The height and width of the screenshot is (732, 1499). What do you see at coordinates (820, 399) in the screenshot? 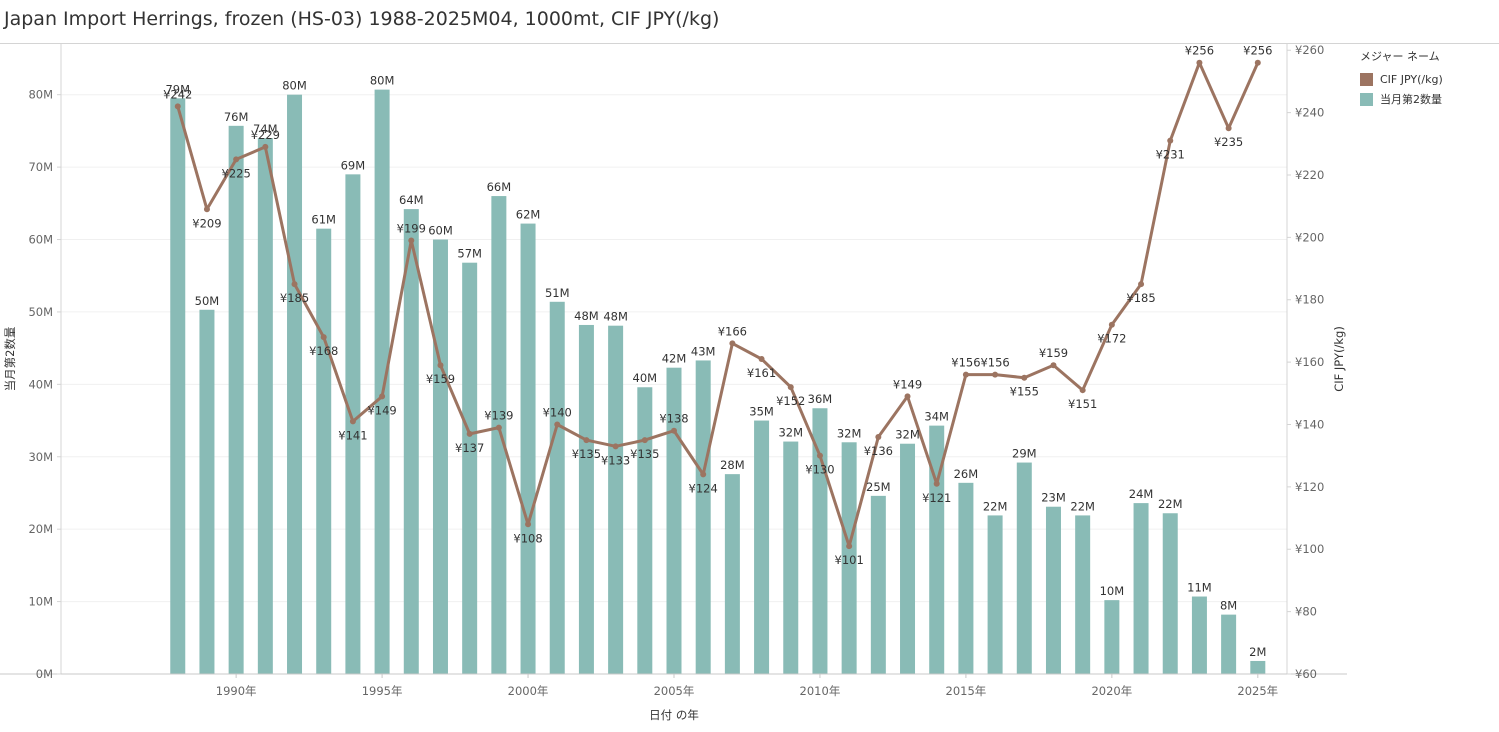
I see `bar-label: 36M` at bounding box center [820, 399].